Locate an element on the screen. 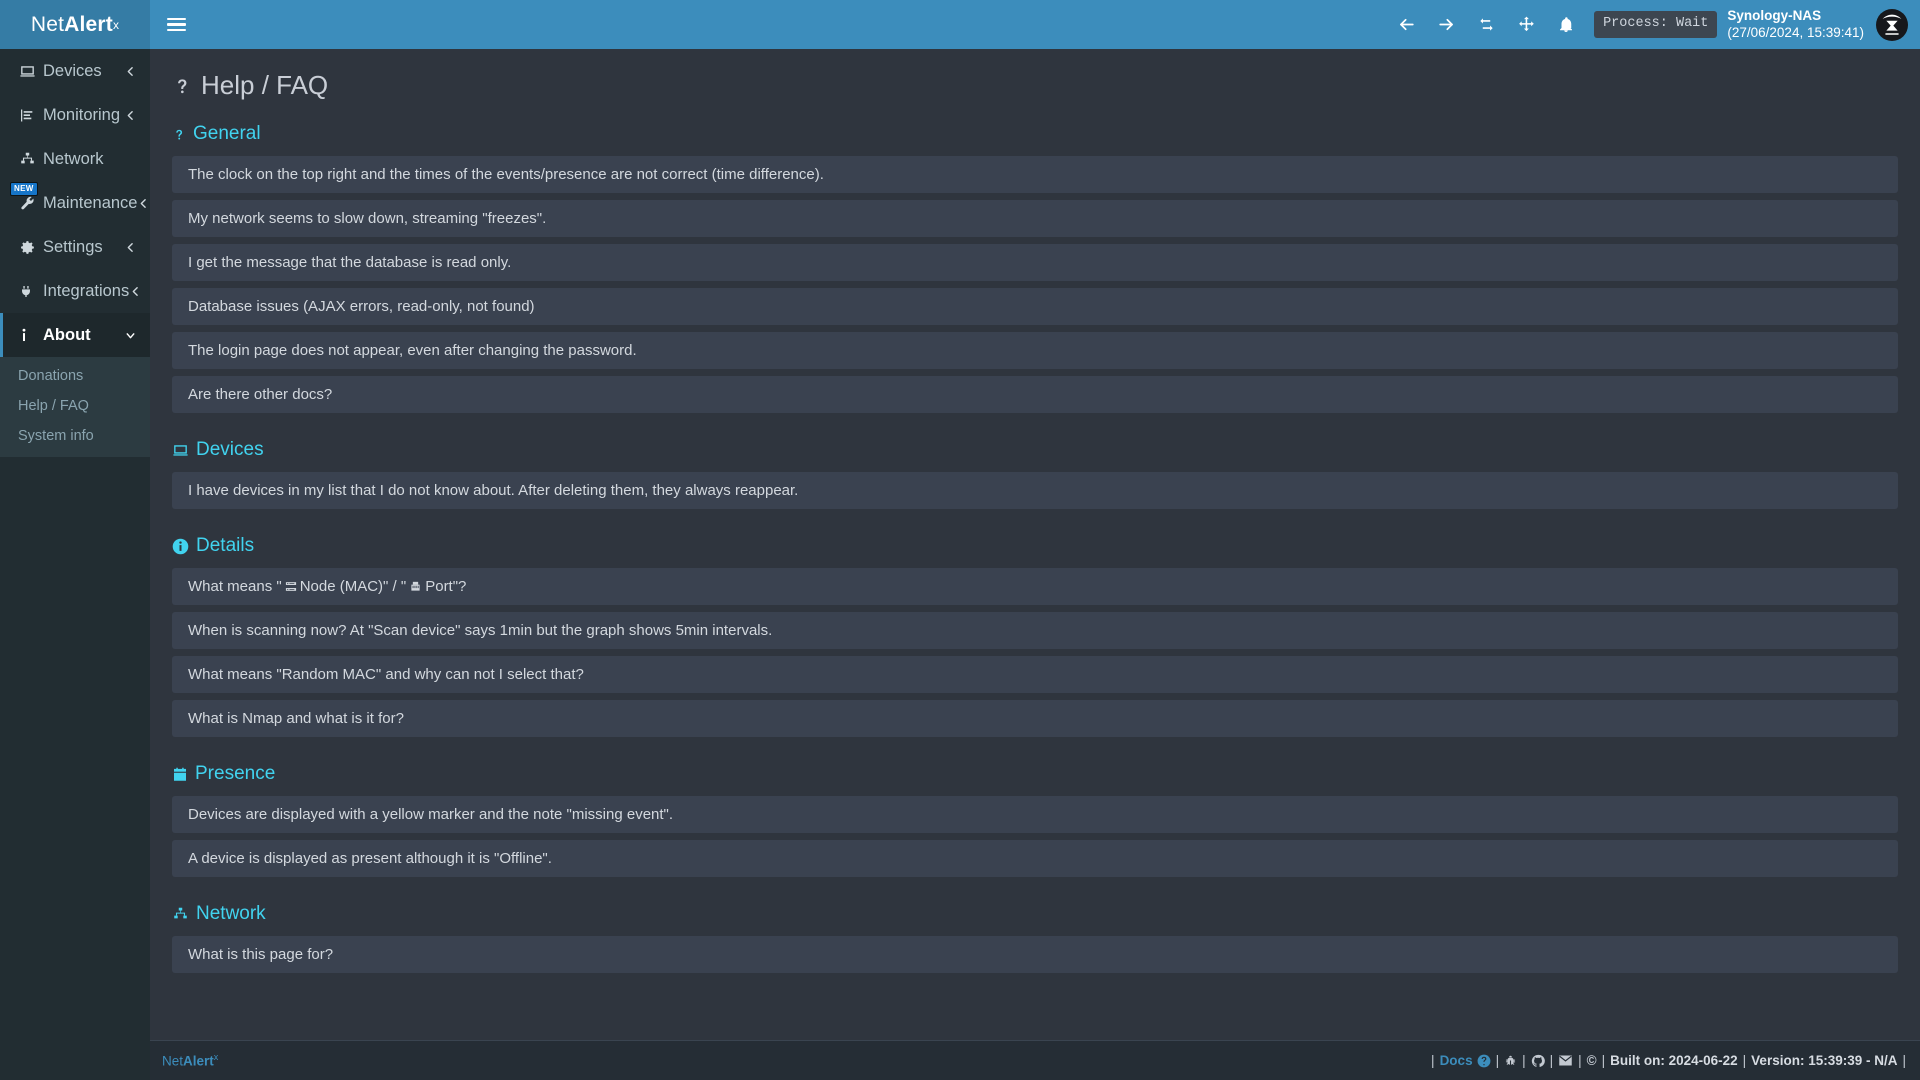  sidebar-item-monitoring: Monitoring is located at coordinates (75, 115).